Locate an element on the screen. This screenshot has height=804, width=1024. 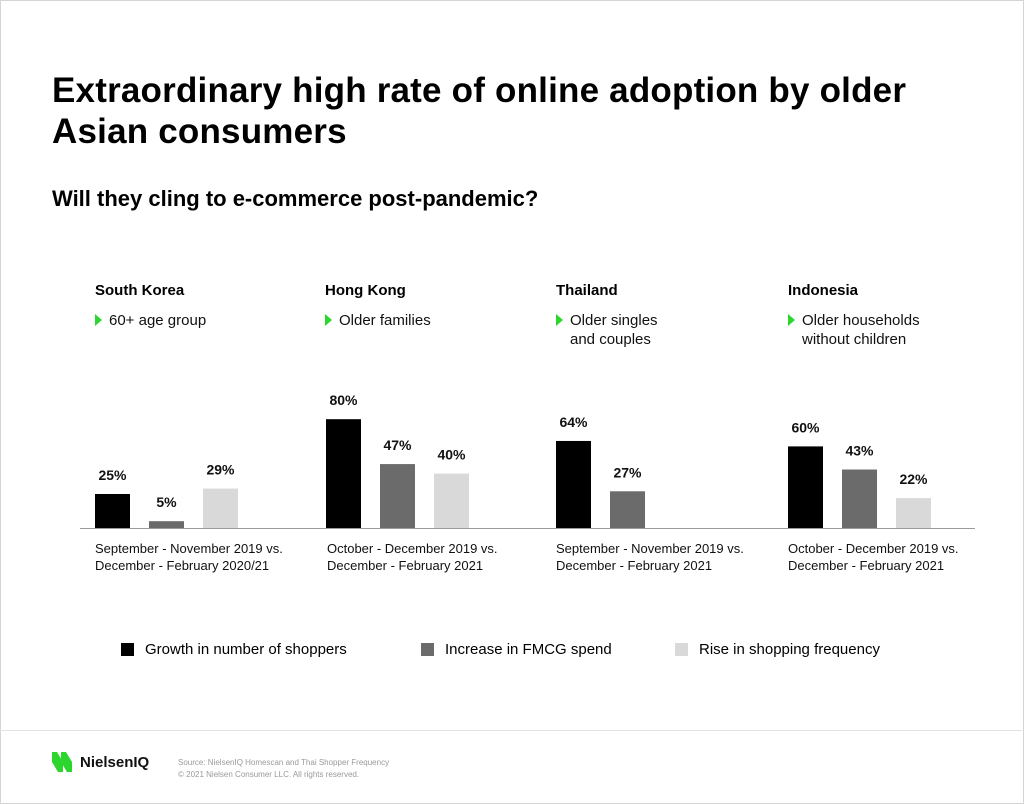
legend-item-fmcg-spend: Increase in FMCG spend is located at coordinates (516, 649).